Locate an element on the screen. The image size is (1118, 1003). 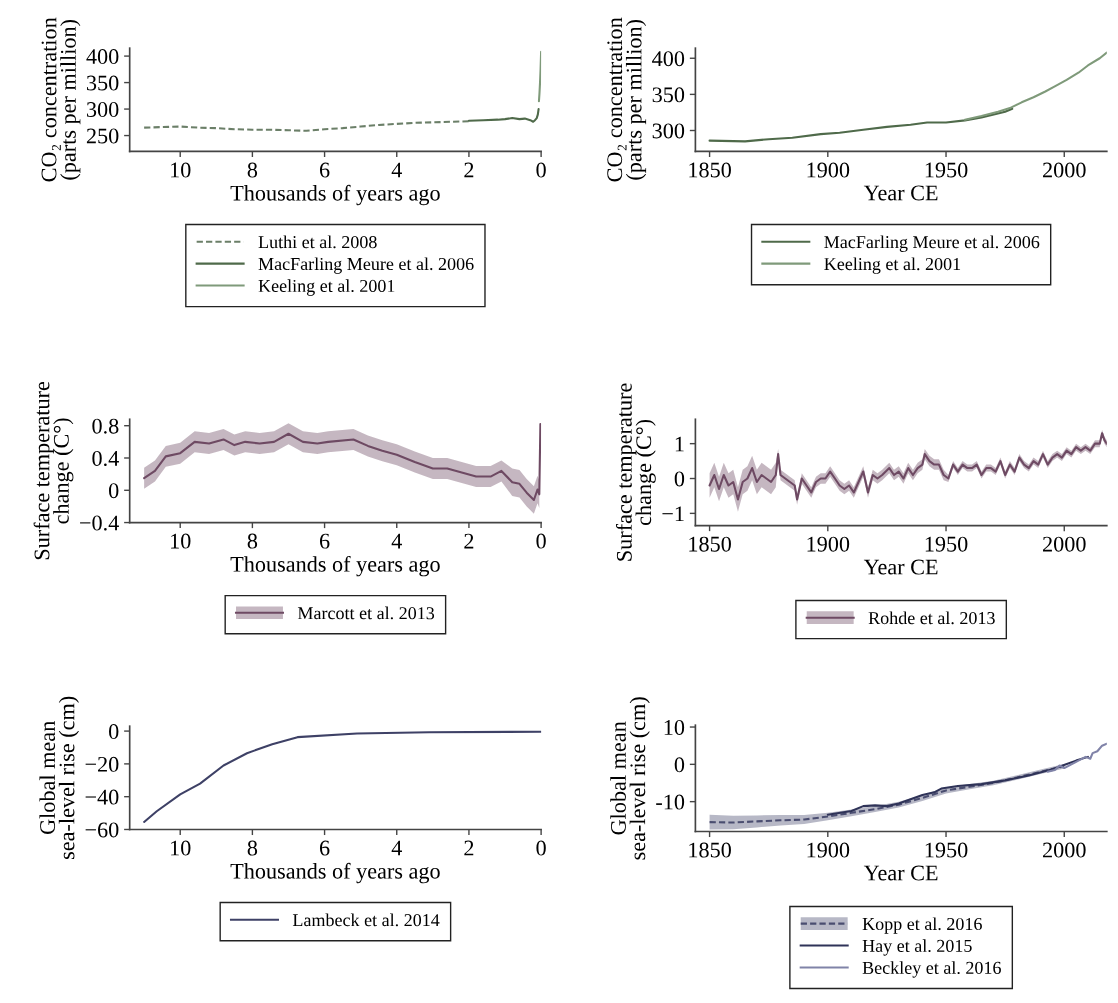
y-tick-label: 1 is located at coordinates (679, 444).